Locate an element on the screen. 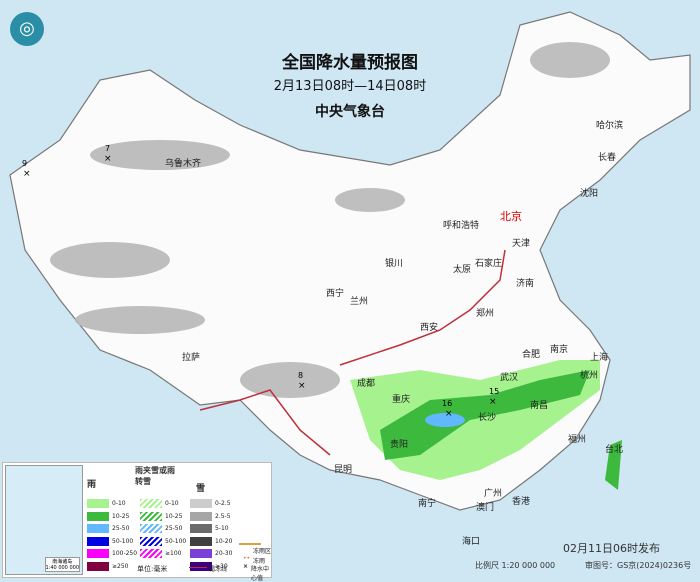  svg-text: 7 is located at coordinates (107, 148).